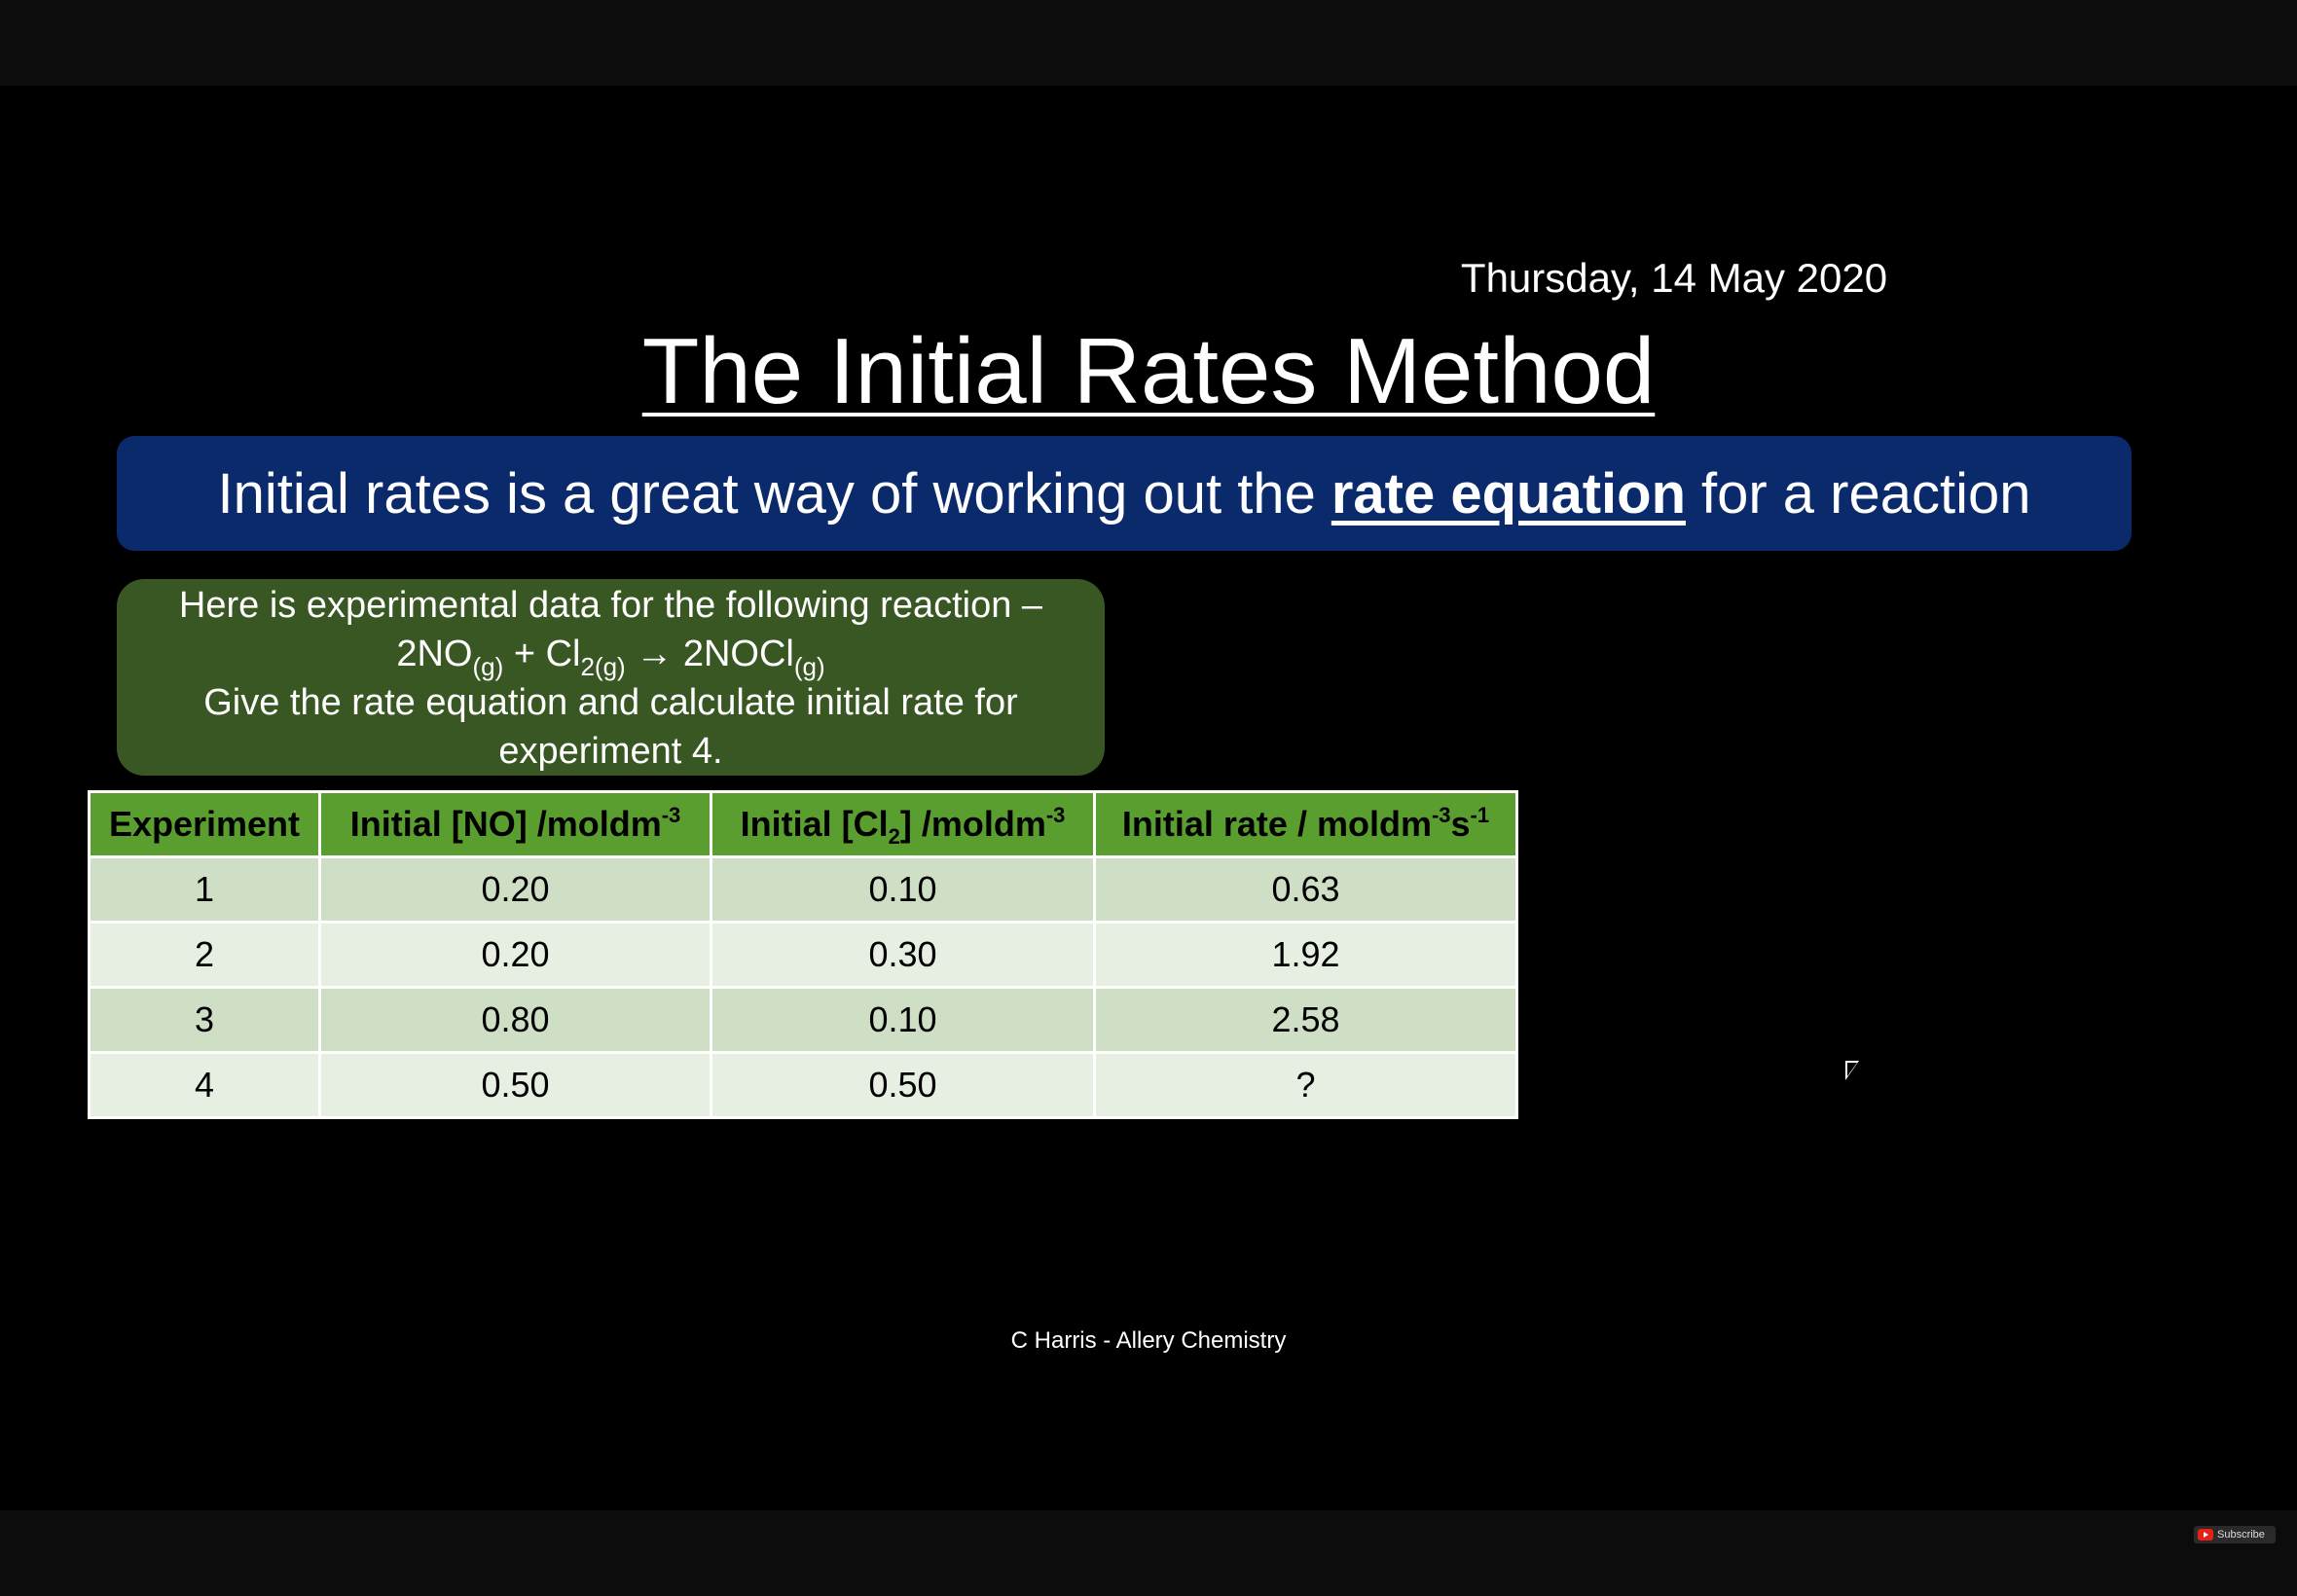 The height and width of the screenshot is (1596, 2297). Describe the element at coordinates (972, 824) in the screenshot. I see `header-cl-unit: ] /moldm` at that location.